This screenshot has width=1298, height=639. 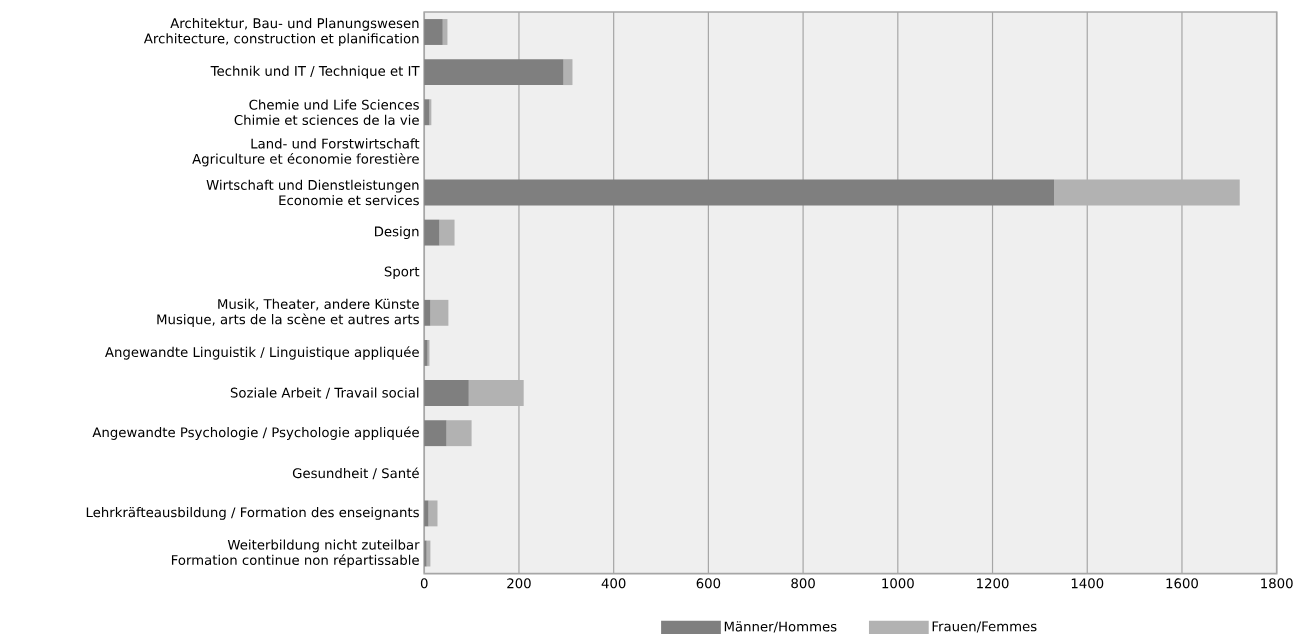 I want to click on y-tick-label: Soziale Arbeit / Travail social, so click(x=324, y=393).